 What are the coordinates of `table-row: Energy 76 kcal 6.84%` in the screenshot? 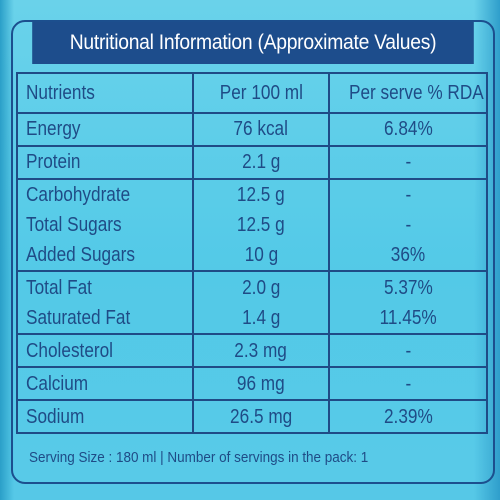 It's located at (252, 129).